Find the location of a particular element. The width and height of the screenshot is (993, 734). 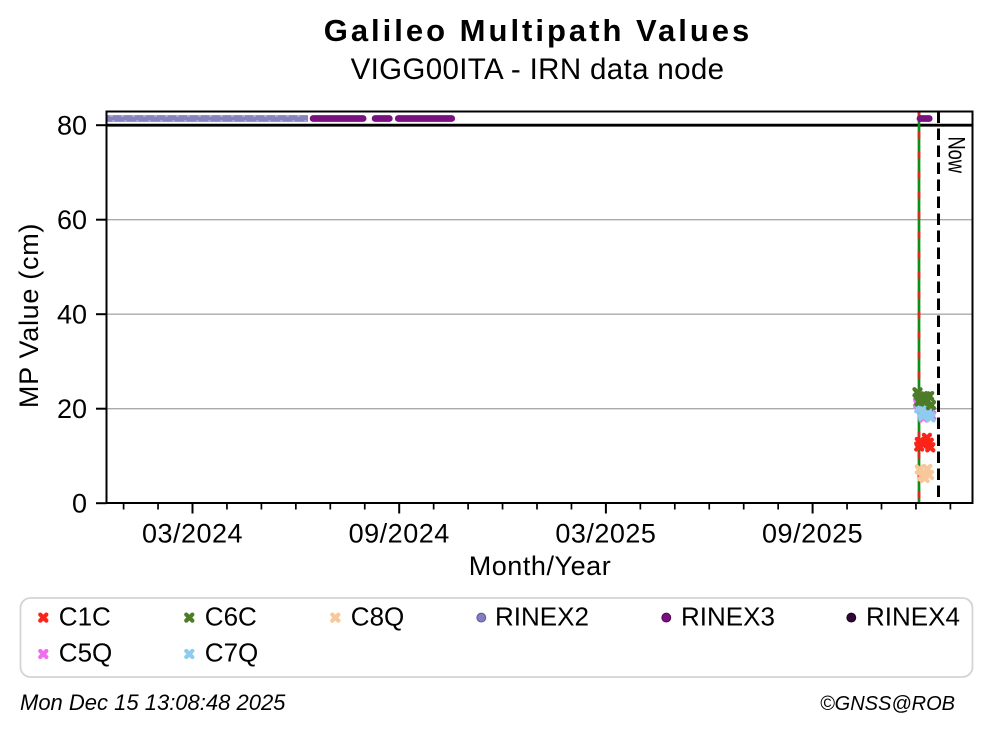

svg-text: ©GNSS@ROB is located at coordinates (887, 704).